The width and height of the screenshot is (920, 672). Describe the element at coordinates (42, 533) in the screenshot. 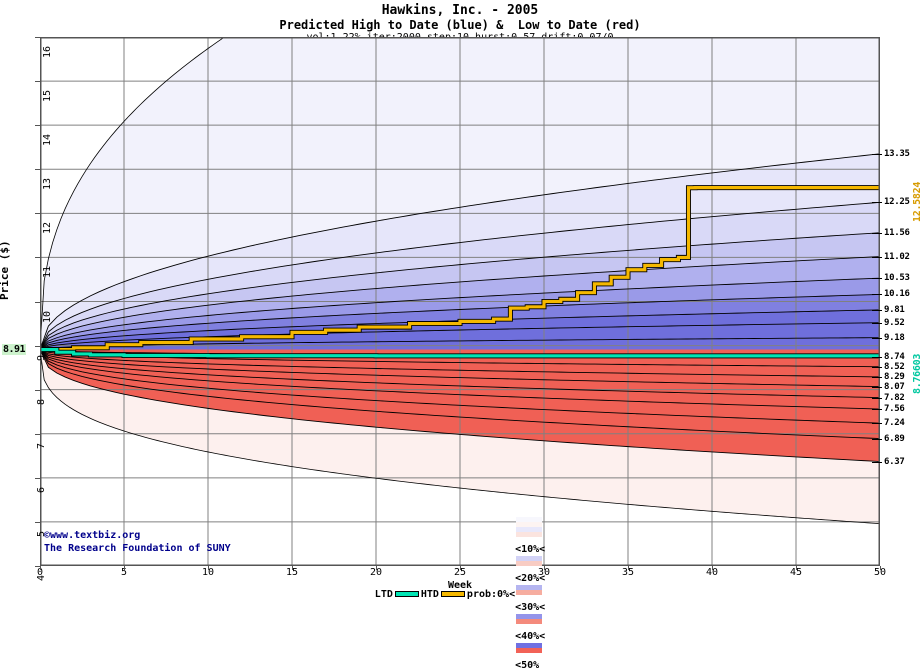

I see `y-axis-tick-5: 5` at that location.